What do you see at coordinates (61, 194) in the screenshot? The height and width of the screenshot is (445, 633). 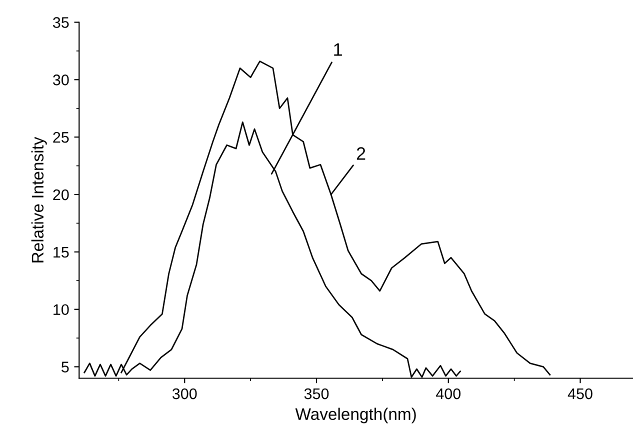 I see `y-tick-label: 20` at bounding box center [61, 194].